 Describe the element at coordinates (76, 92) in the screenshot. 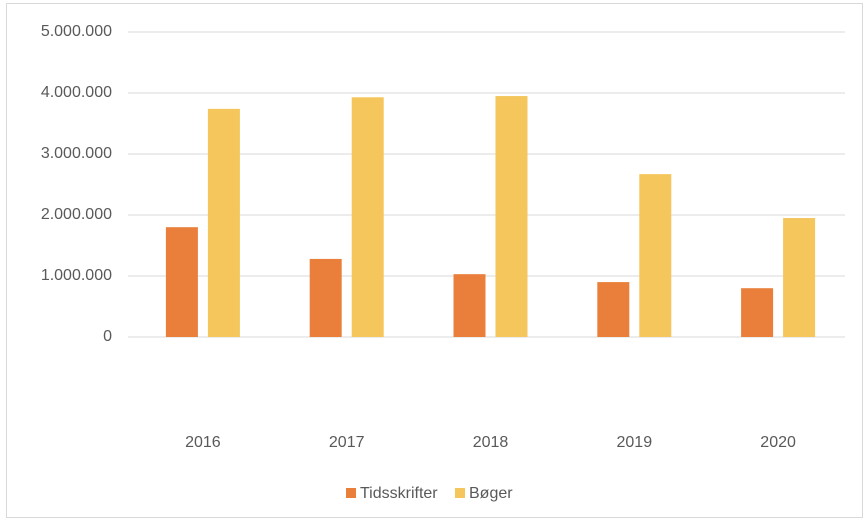

I see `y-tick-label: 4.000.000` at that location.